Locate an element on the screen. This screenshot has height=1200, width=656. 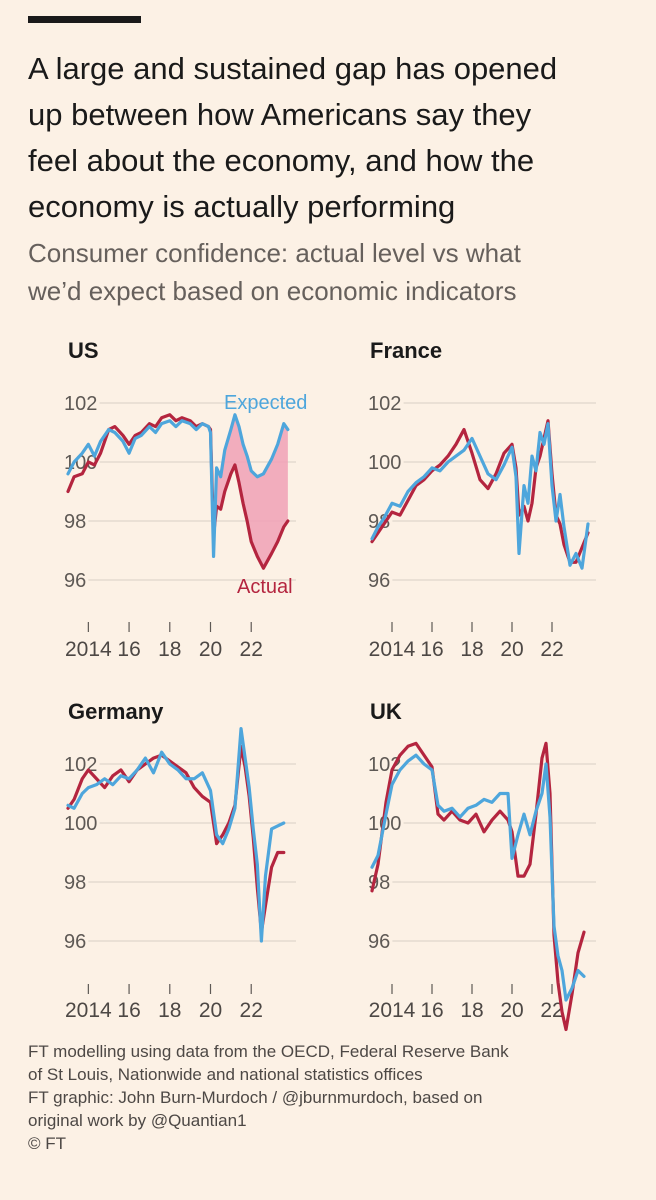
germany-x-tick-label: 22 is located at coordinates (251, 1010).